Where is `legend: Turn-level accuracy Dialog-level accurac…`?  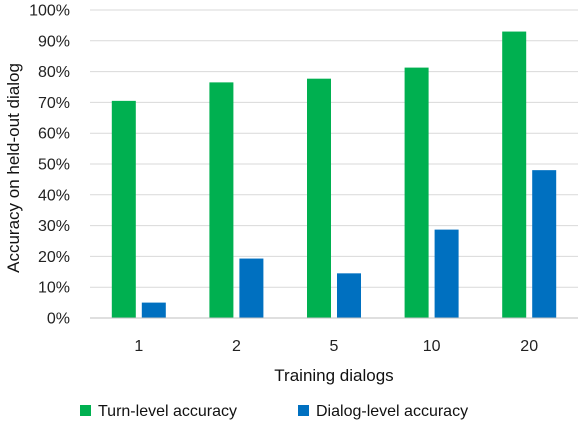
legend: Turn-level accuracy Dialog-level accurac… is located at coordinates (274, 411).